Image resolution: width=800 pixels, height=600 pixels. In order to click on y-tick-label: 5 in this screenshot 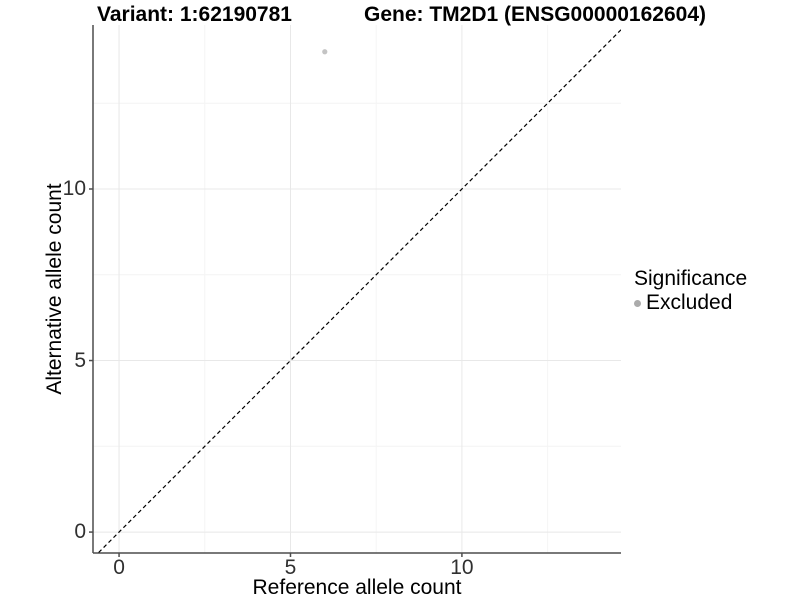, I will do `click(80, 360)`.